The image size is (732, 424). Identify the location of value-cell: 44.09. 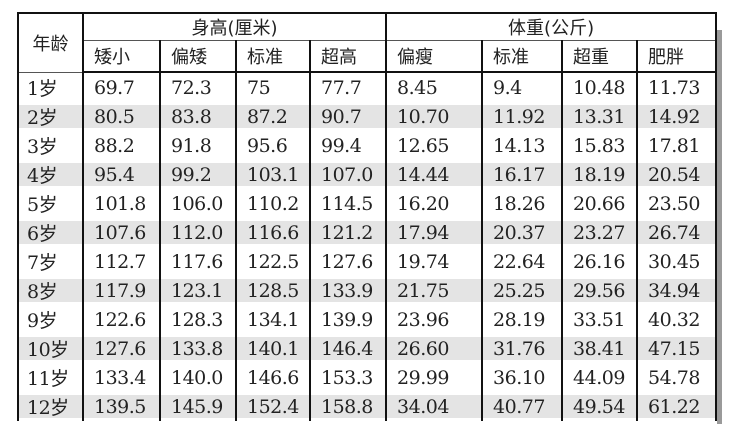
(600, 377).